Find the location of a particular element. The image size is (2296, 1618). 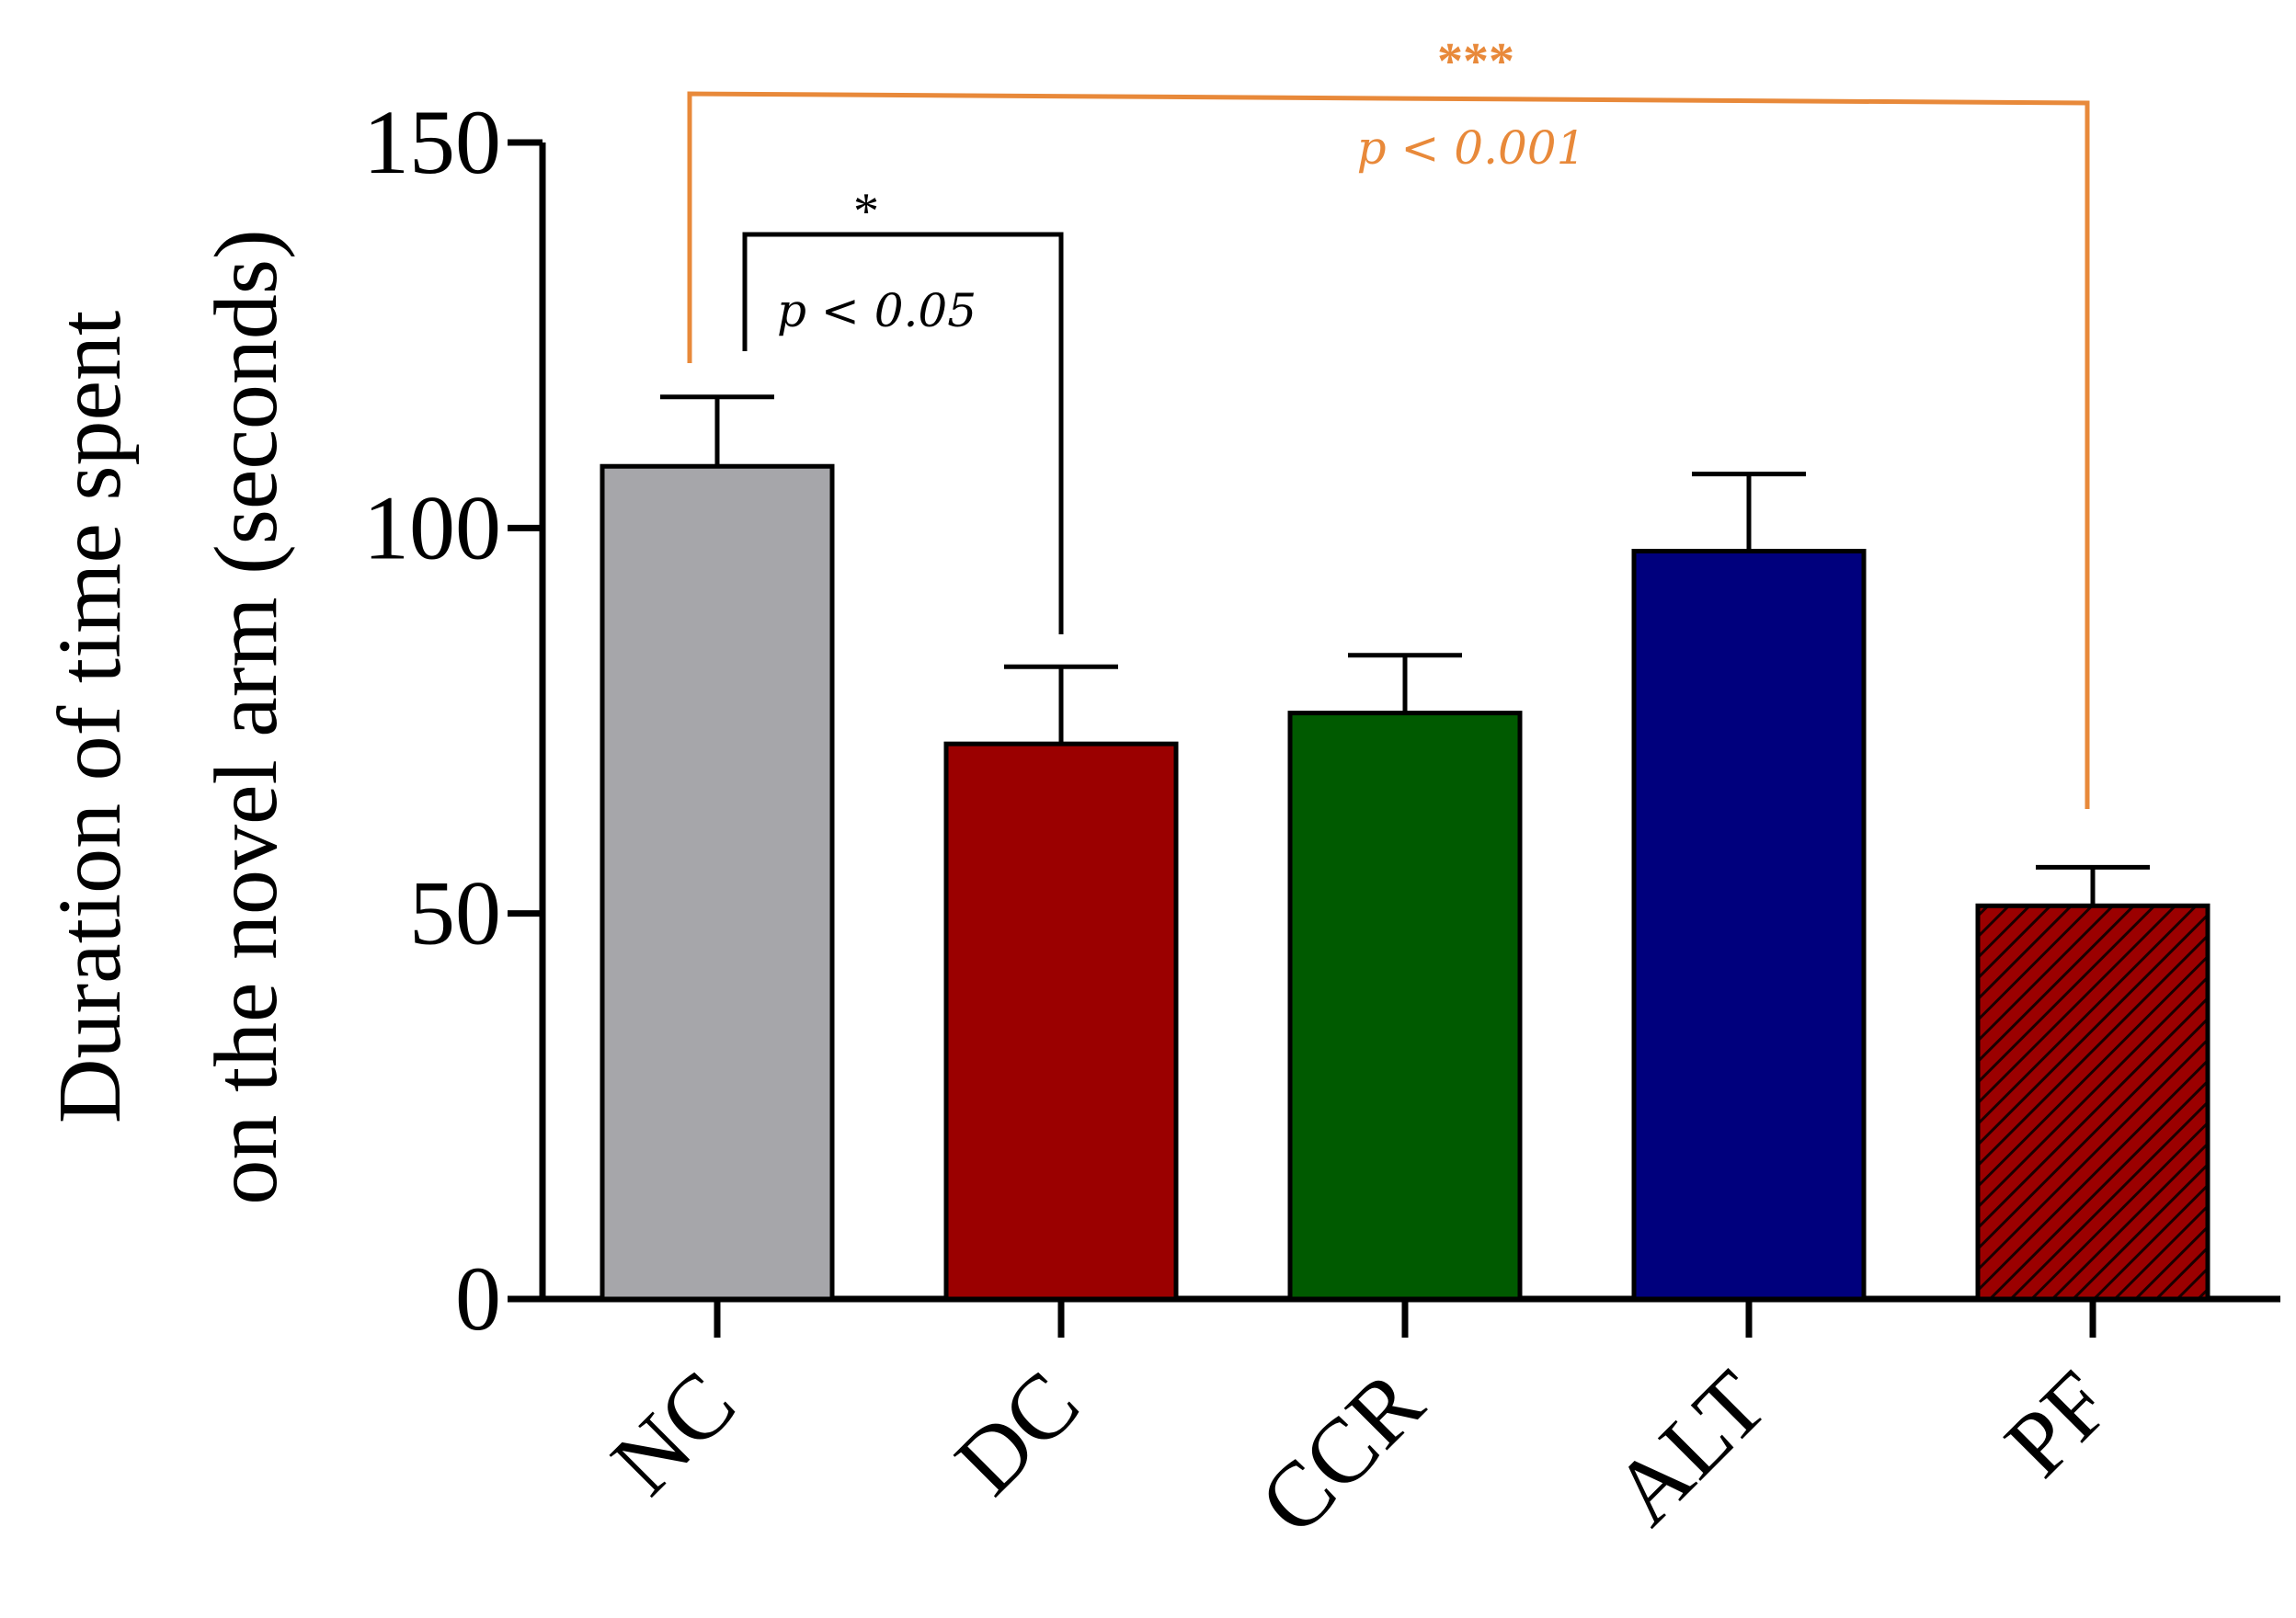

stars-nc-pf: *** is located at coordinates (1475, 62).